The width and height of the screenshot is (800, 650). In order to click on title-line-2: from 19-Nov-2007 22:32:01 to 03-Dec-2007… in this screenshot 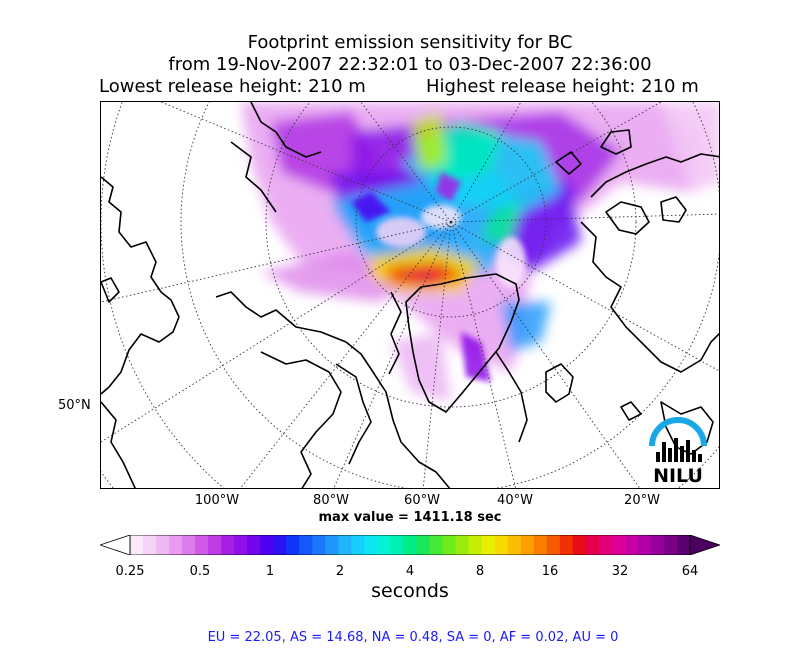, I will do `click(410, 64)`.